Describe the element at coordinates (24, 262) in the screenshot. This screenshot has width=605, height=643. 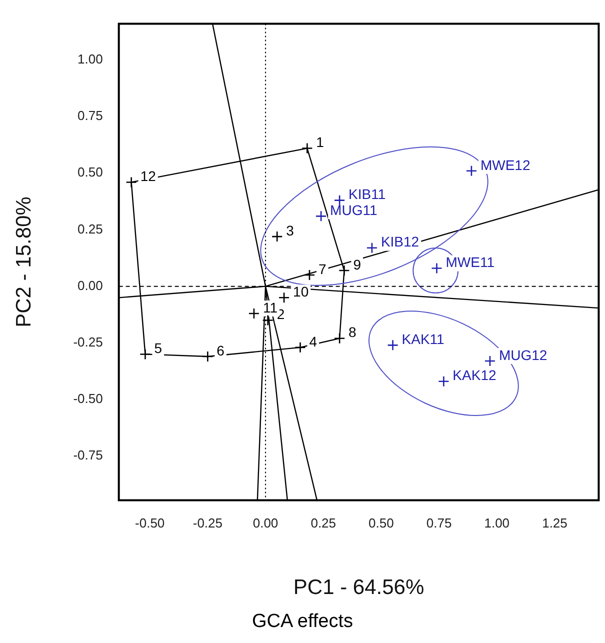
I see `y-axis-title: PC2 - 15.80%` at that location.